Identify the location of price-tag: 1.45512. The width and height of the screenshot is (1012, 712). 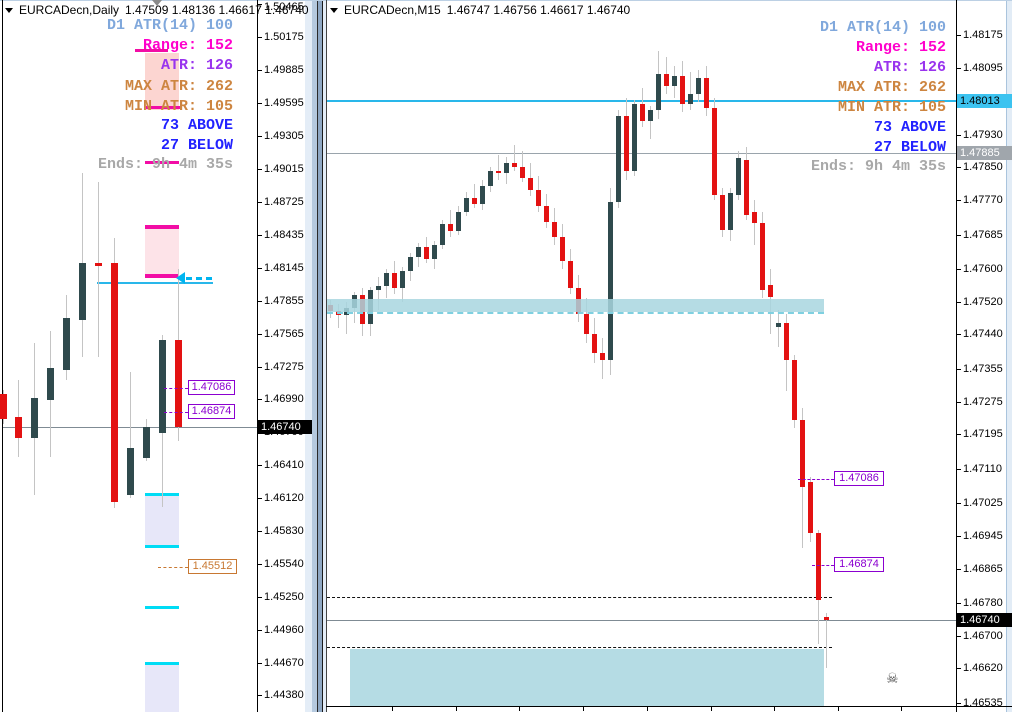
(212, 566).